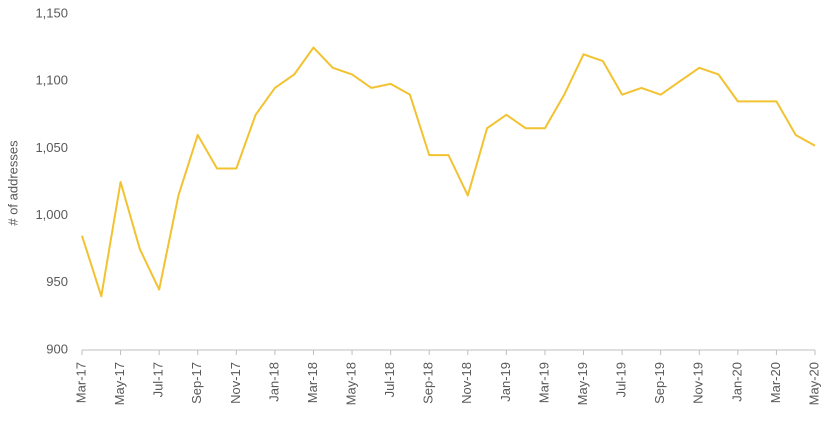 The width and height of the screenshot is (831, 422). Describe the element at coordinates (196, 383) in the screenshot. I see `x-tick-label: Sep-17` at that location.